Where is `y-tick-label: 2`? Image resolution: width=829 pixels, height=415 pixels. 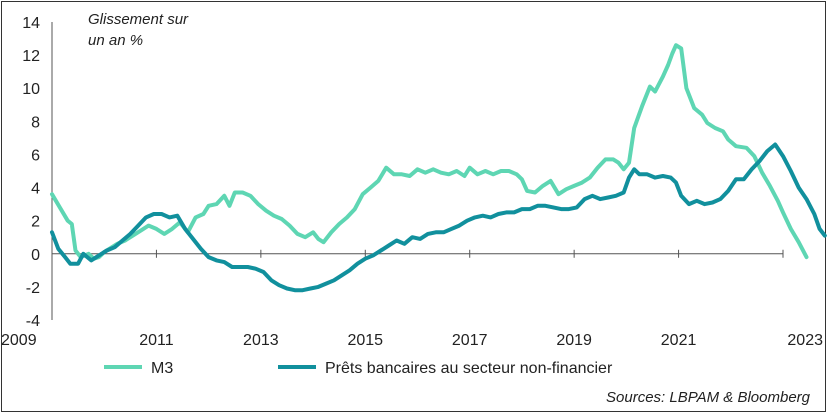 y-tick-label: 2 is located at coordinates (35, 222).